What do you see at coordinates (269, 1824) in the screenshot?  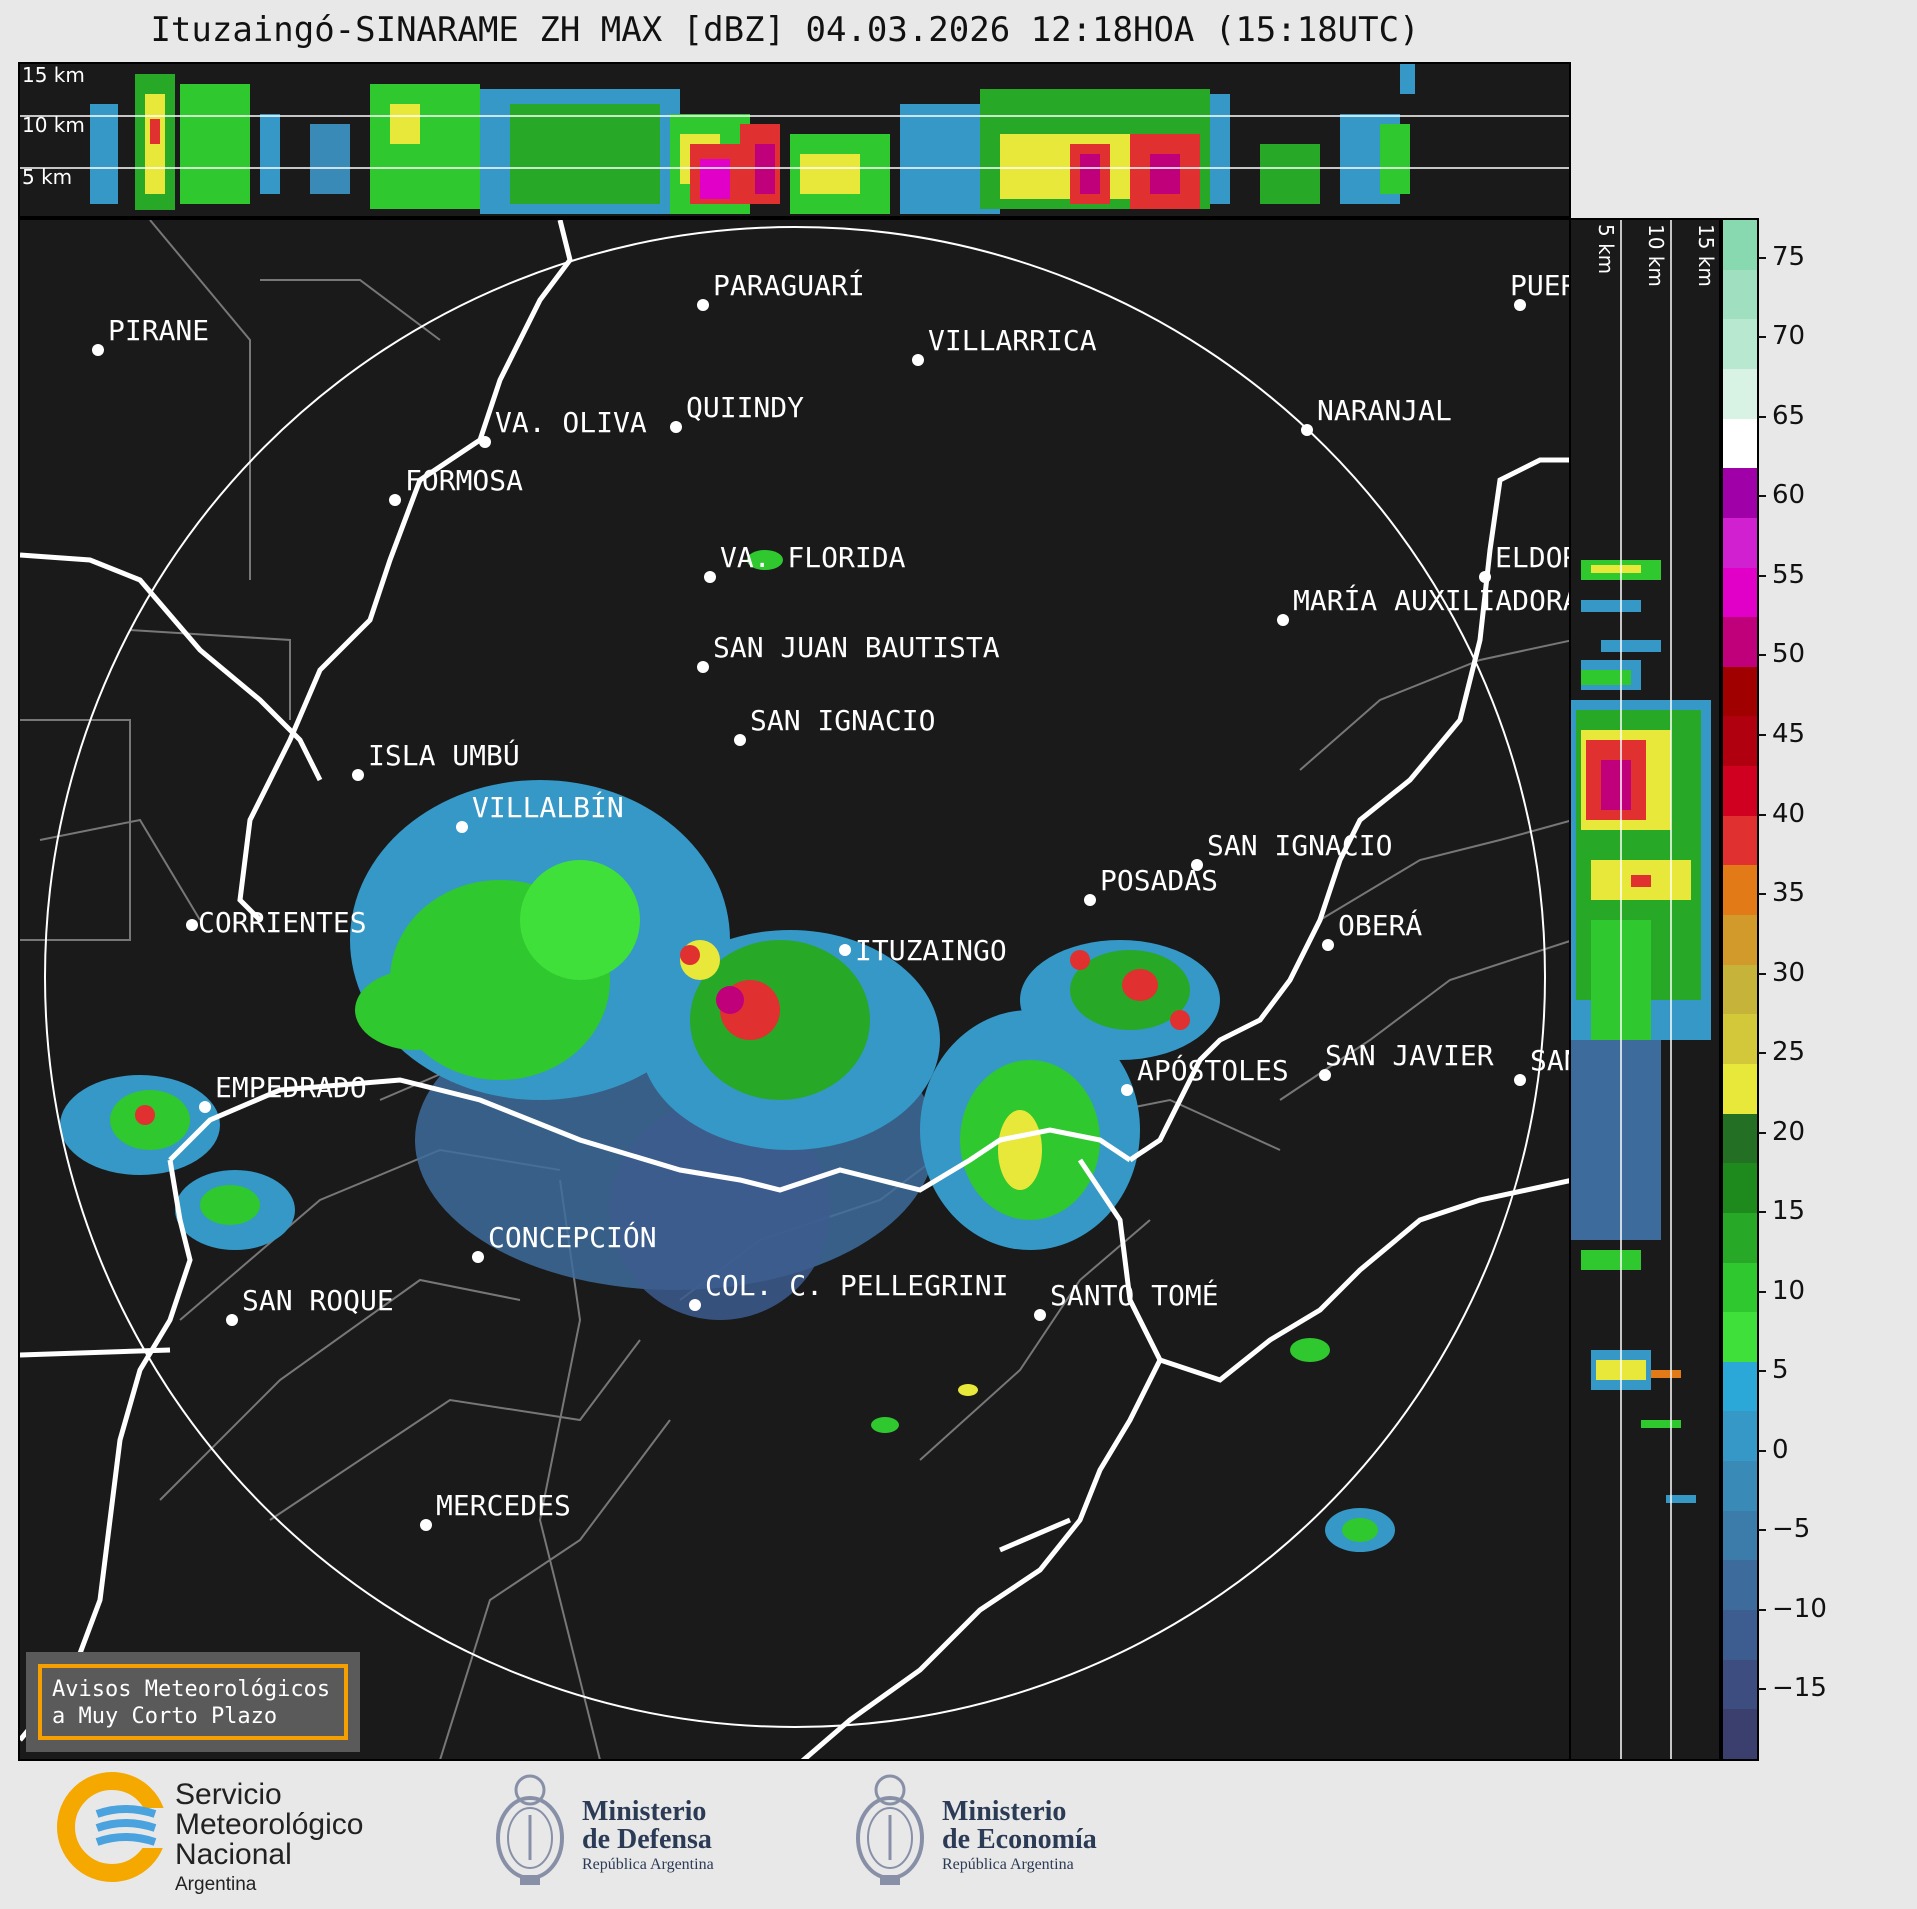 I see `smn-line-2: Meteorológico` at bounding box center [269, 1824].